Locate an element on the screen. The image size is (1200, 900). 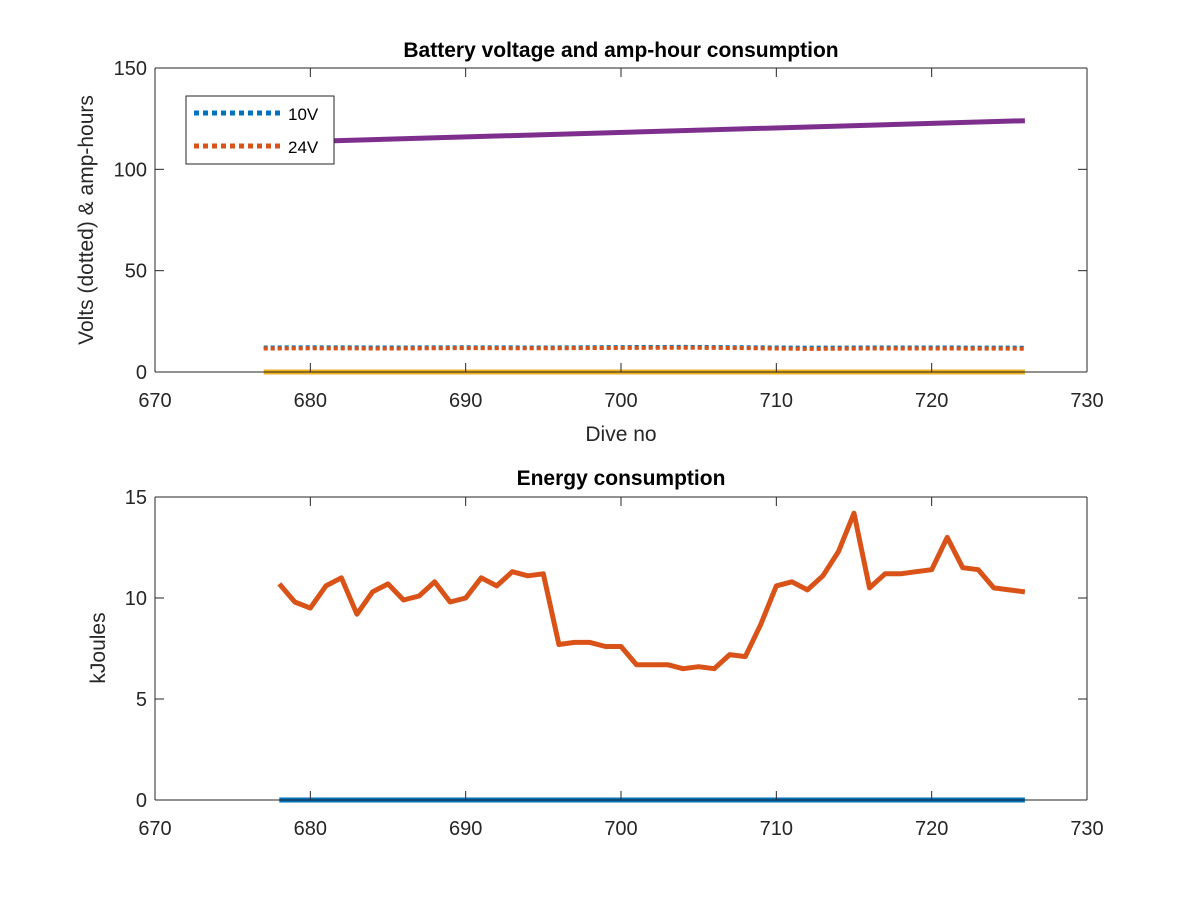
top-y-tick-label: 100 is located at coordinates (130, 170).